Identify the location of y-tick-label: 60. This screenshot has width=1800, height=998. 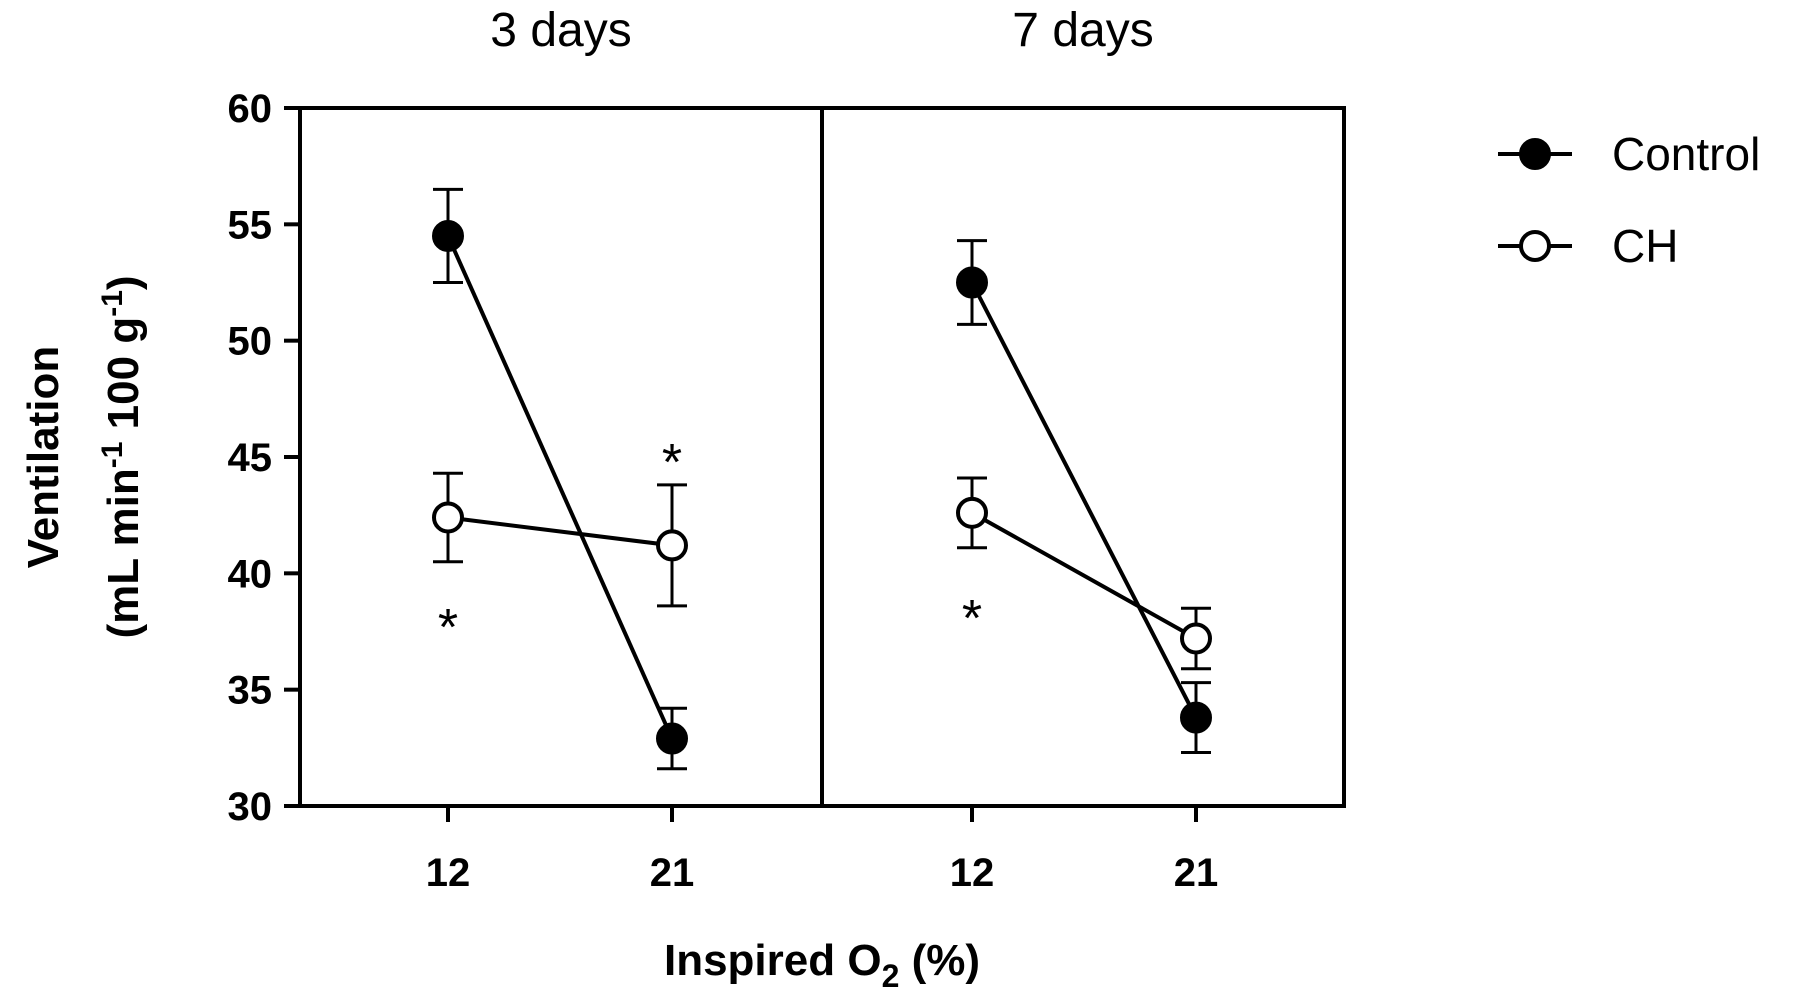
(250, 109).